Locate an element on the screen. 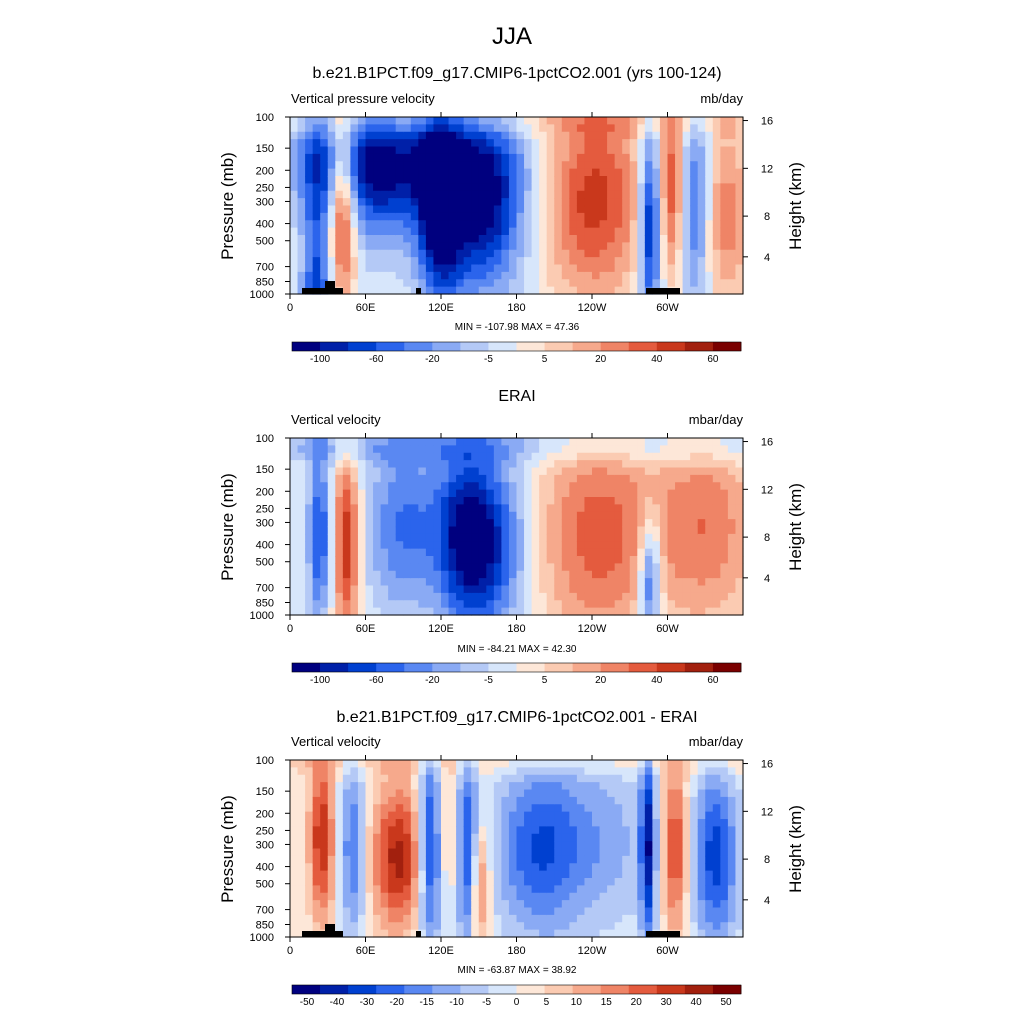 Image resolution: width=1024 pixels, height=1029 pixels. colorbar-label: -20 is located at coordinates (432, 359).